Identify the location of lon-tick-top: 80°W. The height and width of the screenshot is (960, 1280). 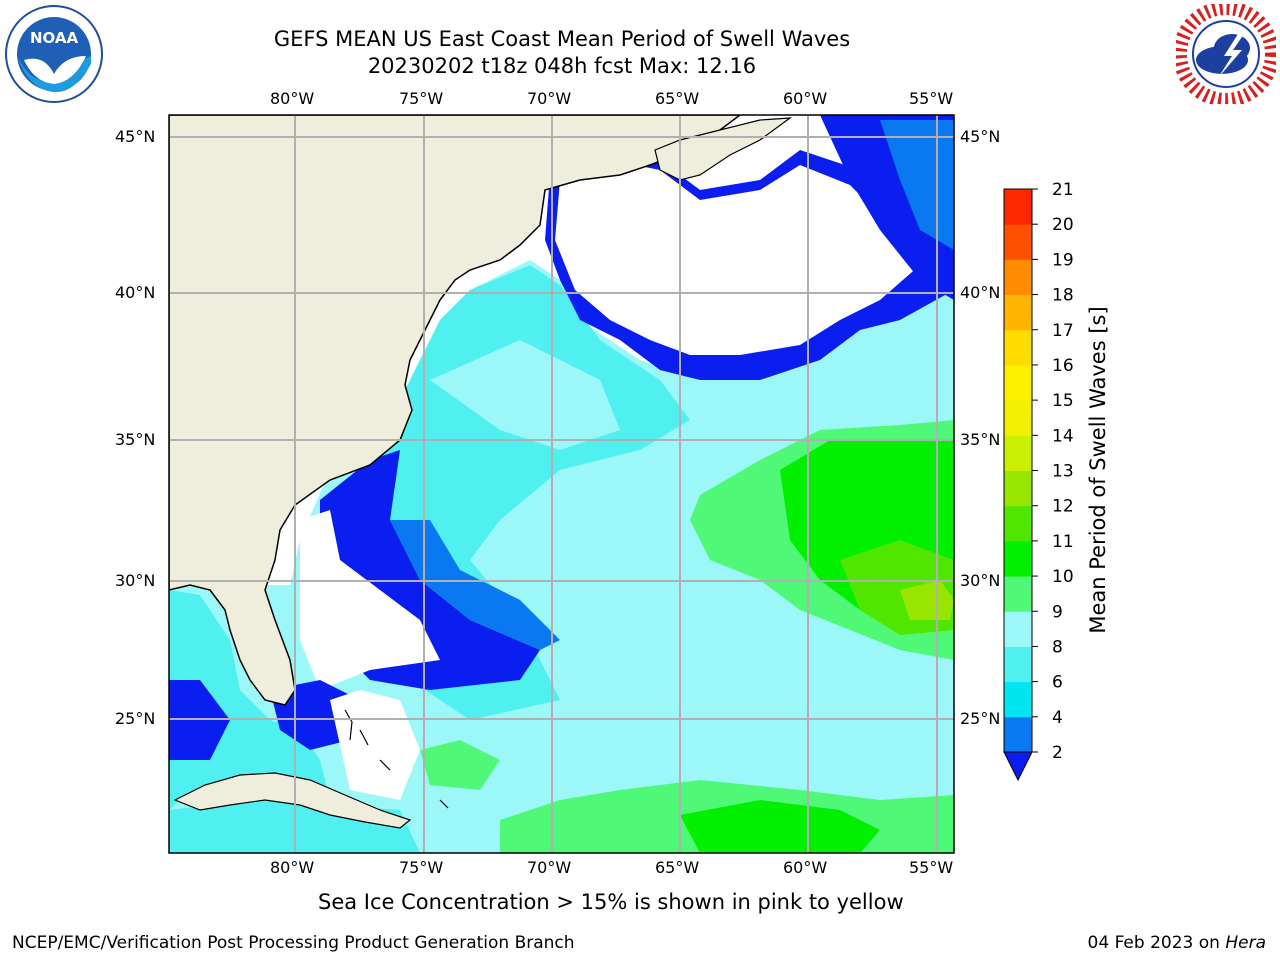
(292, 98).